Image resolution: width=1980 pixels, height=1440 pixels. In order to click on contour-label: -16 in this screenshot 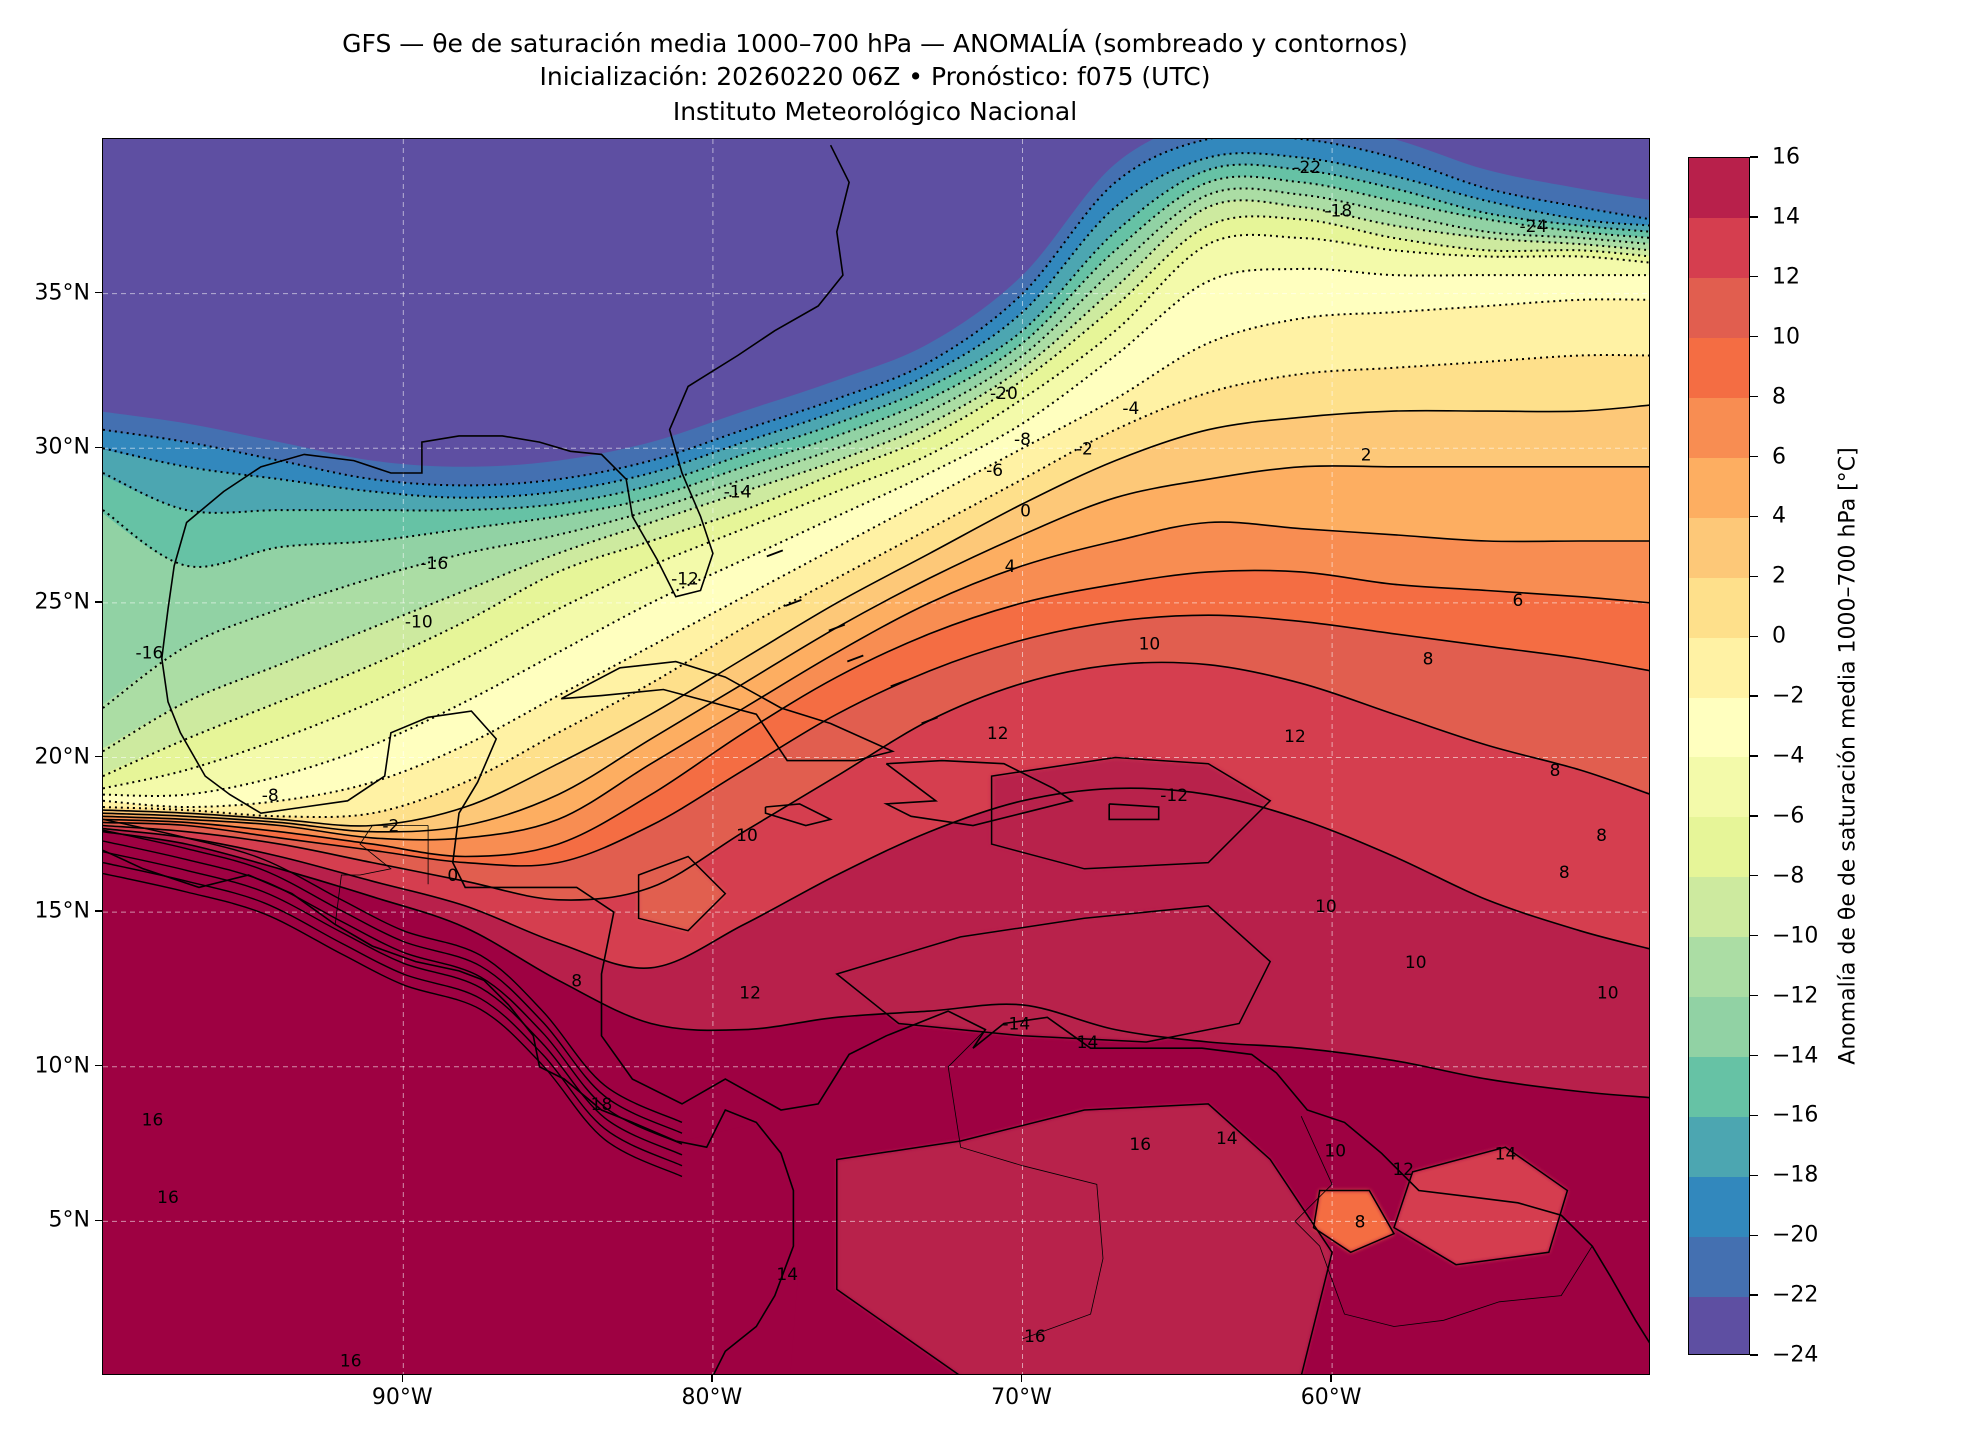, I will do `click(150, 654)`.